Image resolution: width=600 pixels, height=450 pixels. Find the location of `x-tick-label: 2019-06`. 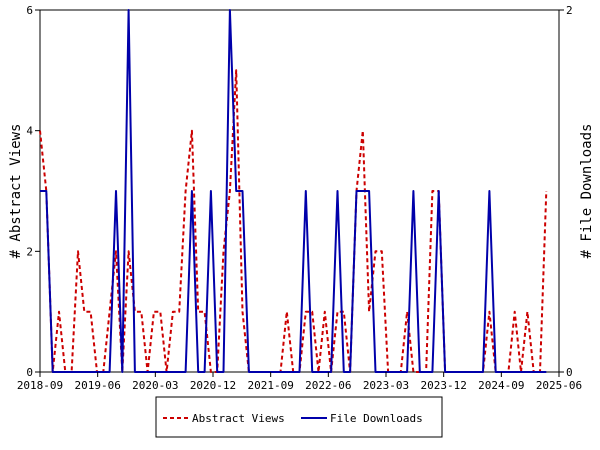

x-tick-label: 2019-06 is located at coordinates (97, 385).